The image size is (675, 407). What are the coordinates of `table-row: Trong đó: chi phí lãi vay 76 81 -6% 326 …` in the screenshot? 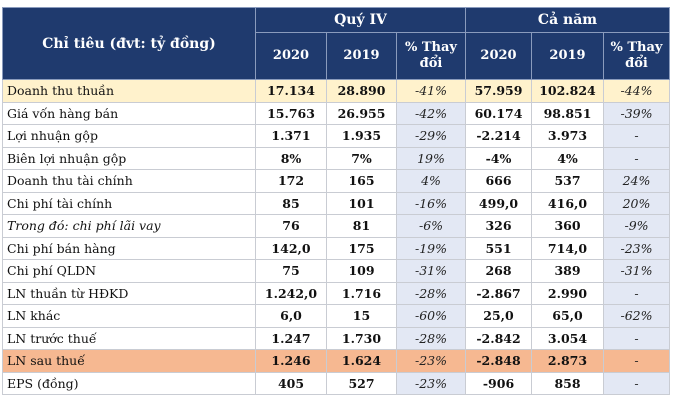 It's located at (336, 226).